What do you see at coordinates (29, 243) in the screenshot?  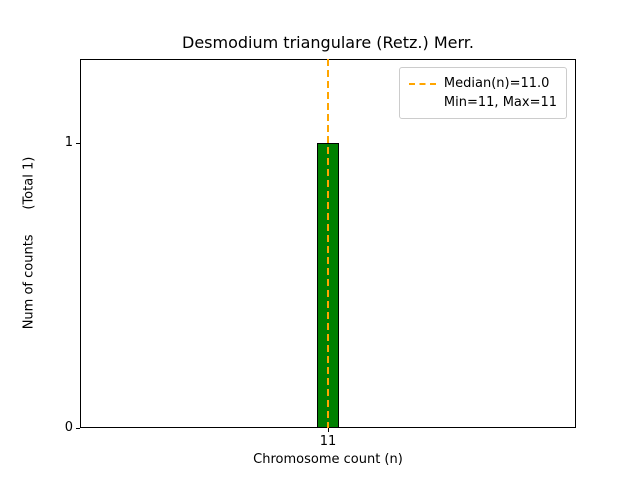 I see `y-axis-label: Num of counts (Total 1)` at bounding box center [29, 243].